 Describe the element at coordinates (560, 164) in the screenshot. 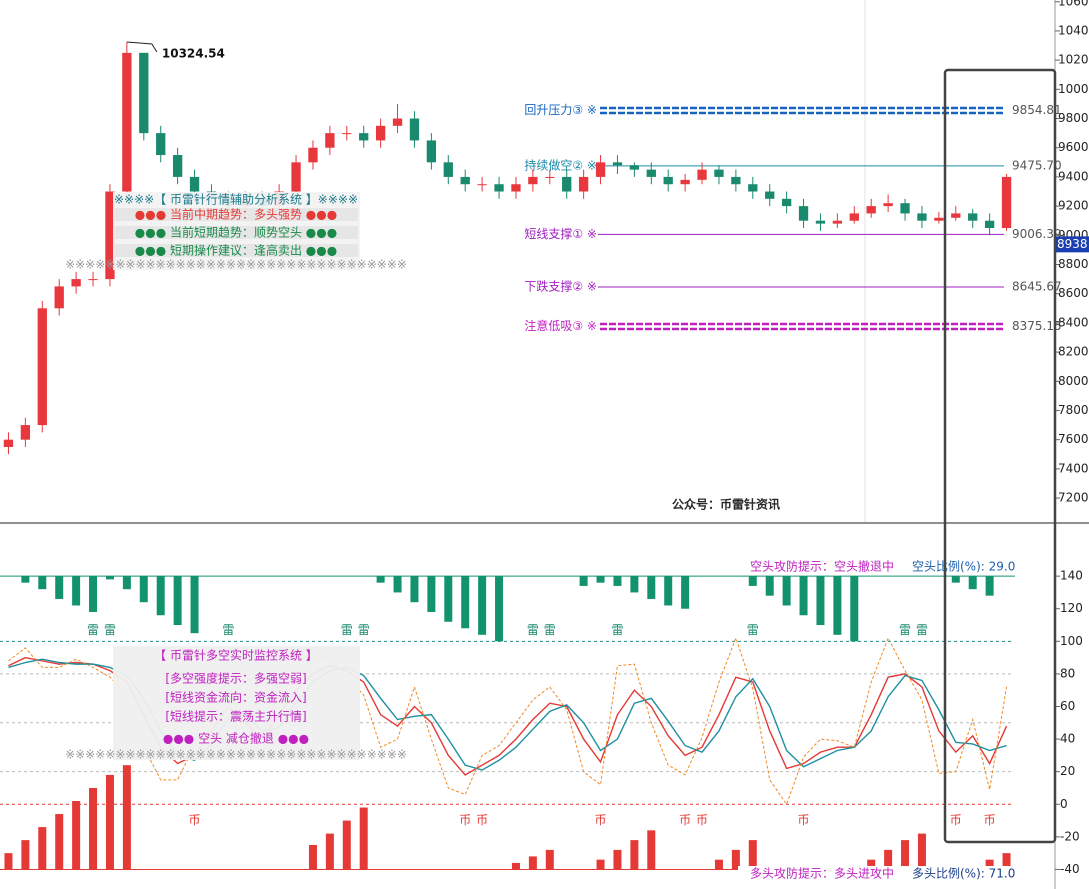

I see `level-label: 持续做空② ※` at that location.